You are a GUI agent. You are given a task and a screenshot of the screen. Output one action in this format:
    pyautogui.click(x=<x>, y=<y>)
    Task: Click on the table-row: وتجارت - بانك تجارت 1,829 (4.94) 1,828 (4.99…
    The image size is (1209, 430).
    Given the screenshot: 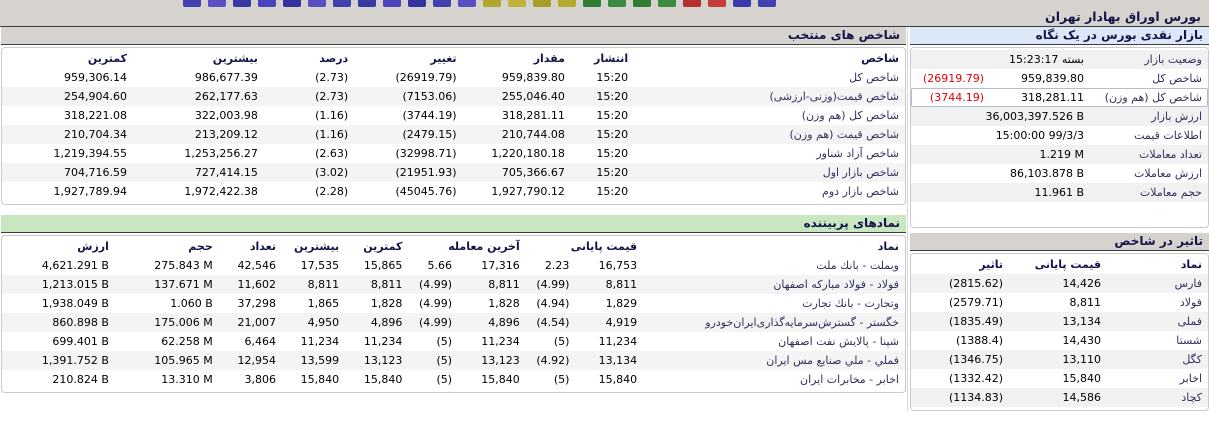 What is the action you would take?
    pyautogui.click(x=453, y=303)
    